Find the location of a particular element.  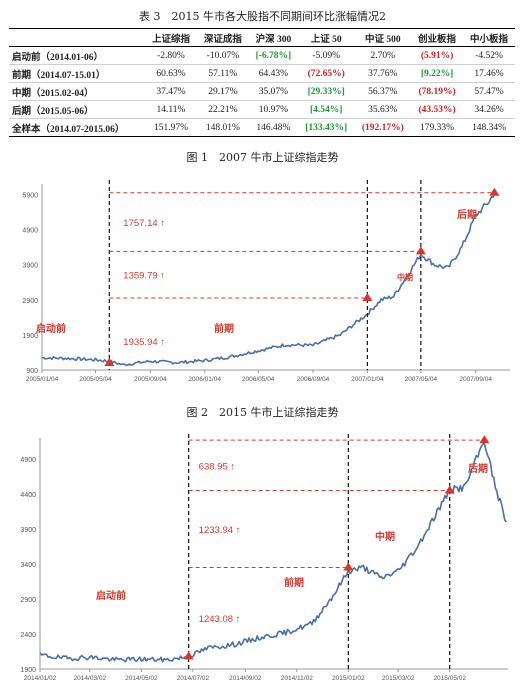

table-cell: 148.34% is located at coordinates (489, 127).